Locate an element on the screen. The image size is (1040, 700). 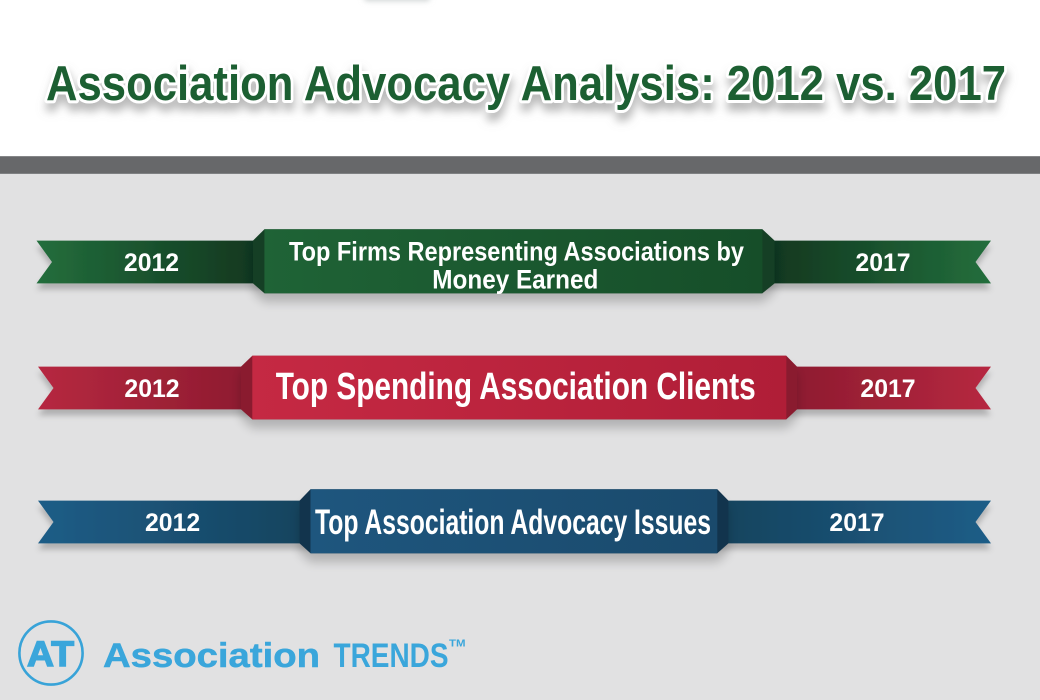
svg-text: Money Earned is located at coordinates (515, 280).